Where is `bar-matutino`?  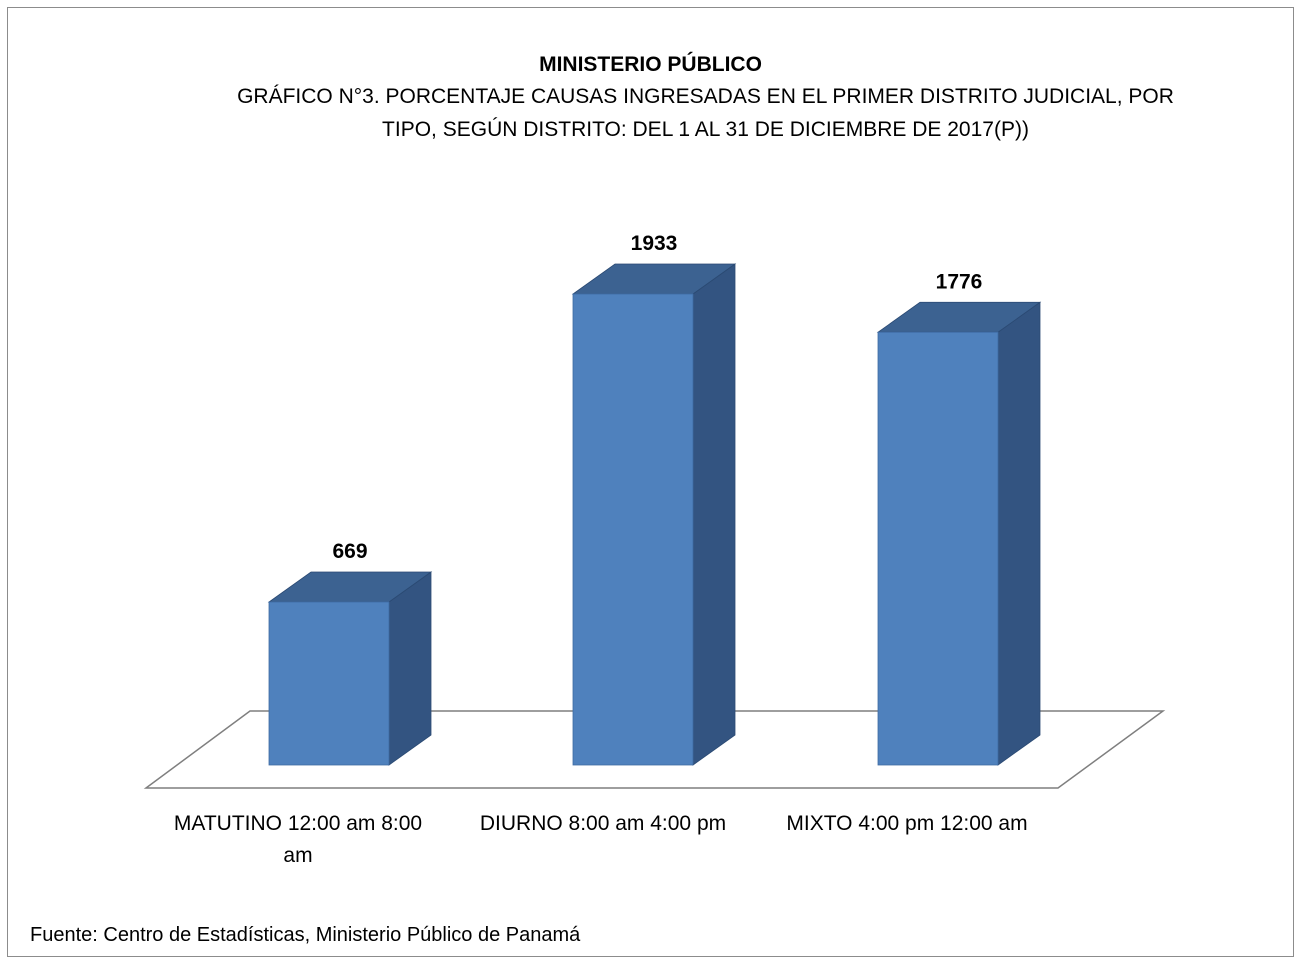 bar-matutino is located at coordinates (350, 668).